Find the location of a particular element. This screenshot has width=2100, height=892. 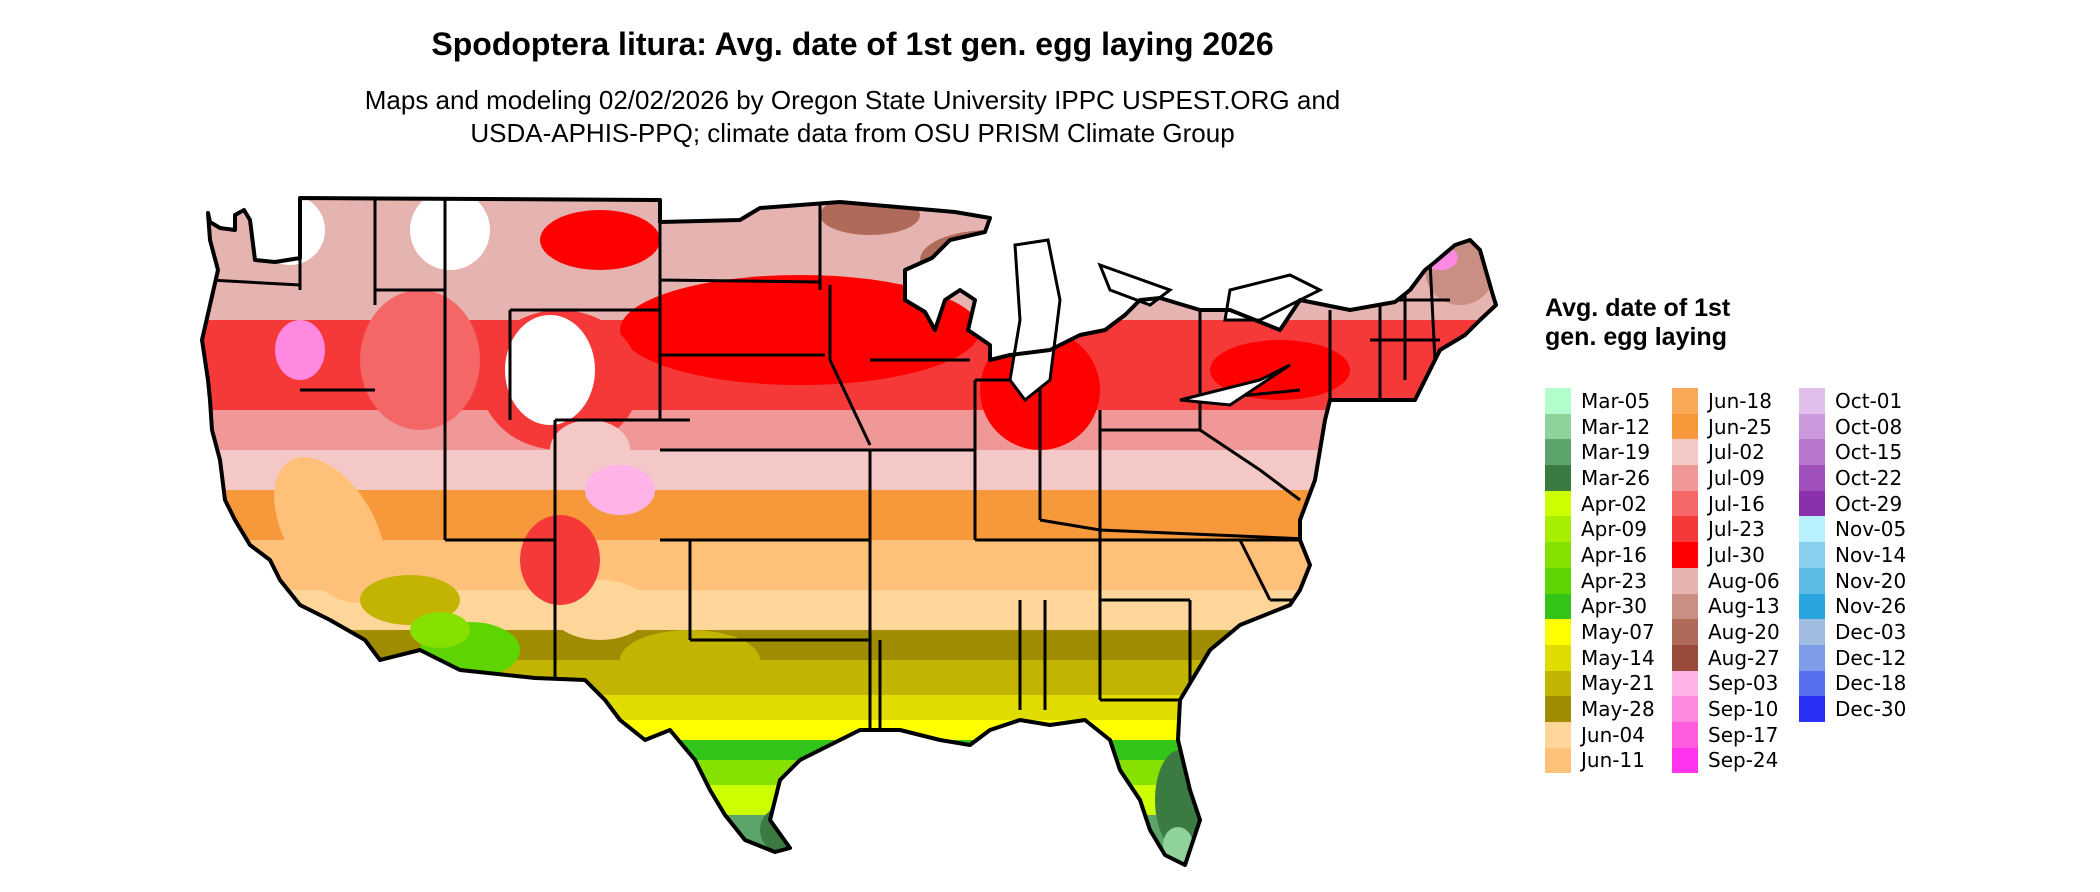

legend-item: Jun-11 is located at coordinates (1600, 760).